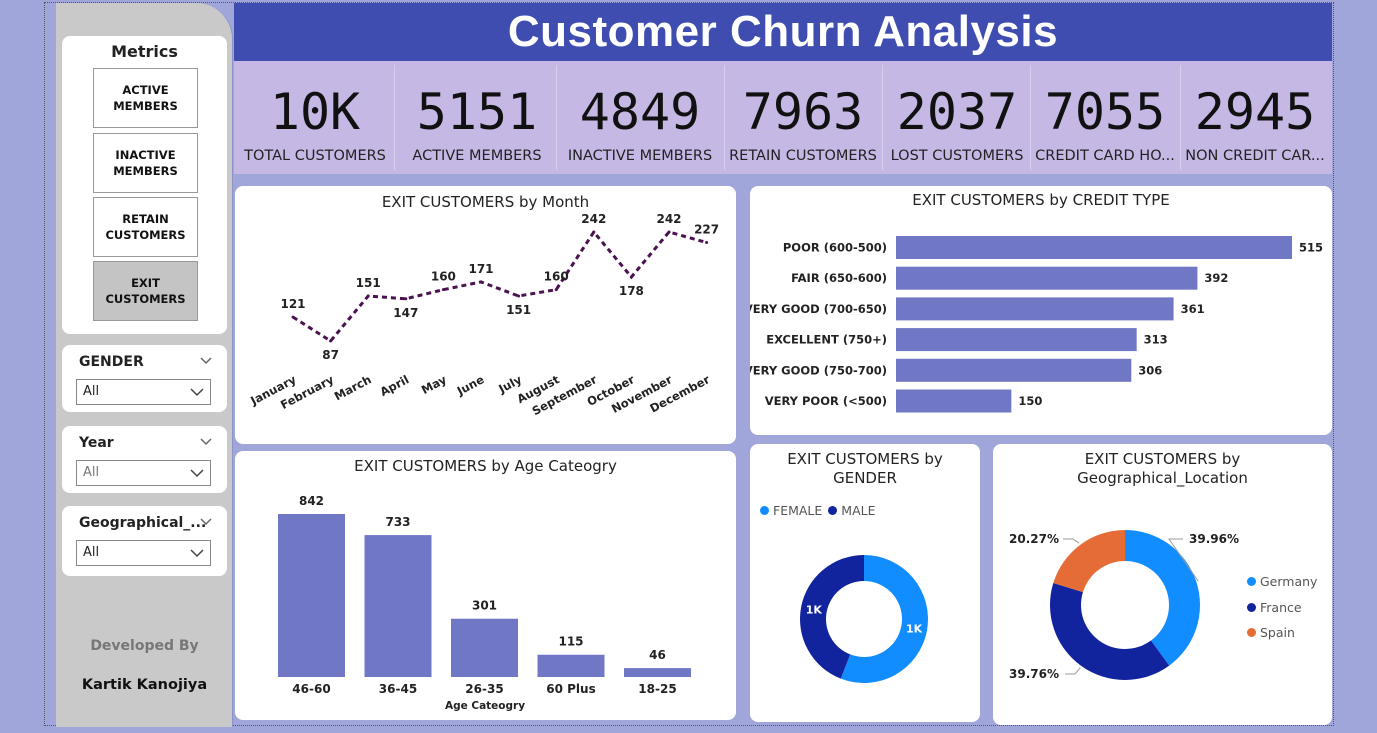 The image size is (1377, 733). Describe the element at coordinates (957, 156) in the screenshot. I see `kpi-label: LOST CUSTOMERS` at that location.